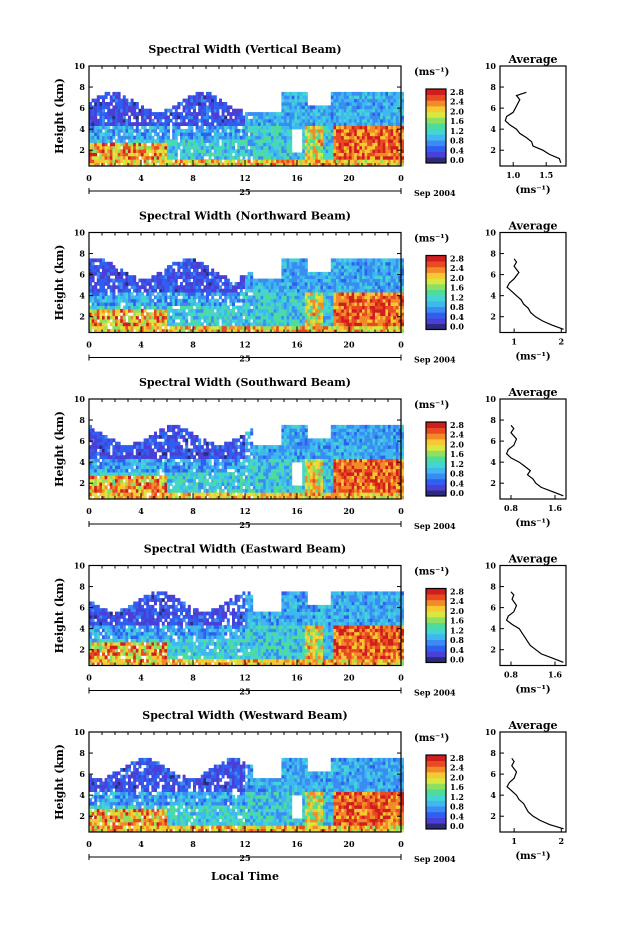 This screenshot has width=617, height=929. What do you see at coordinates (561, 342) in the screenshot?
I see `avg-x-tick-label: 2` at bounding box center [561, 342].